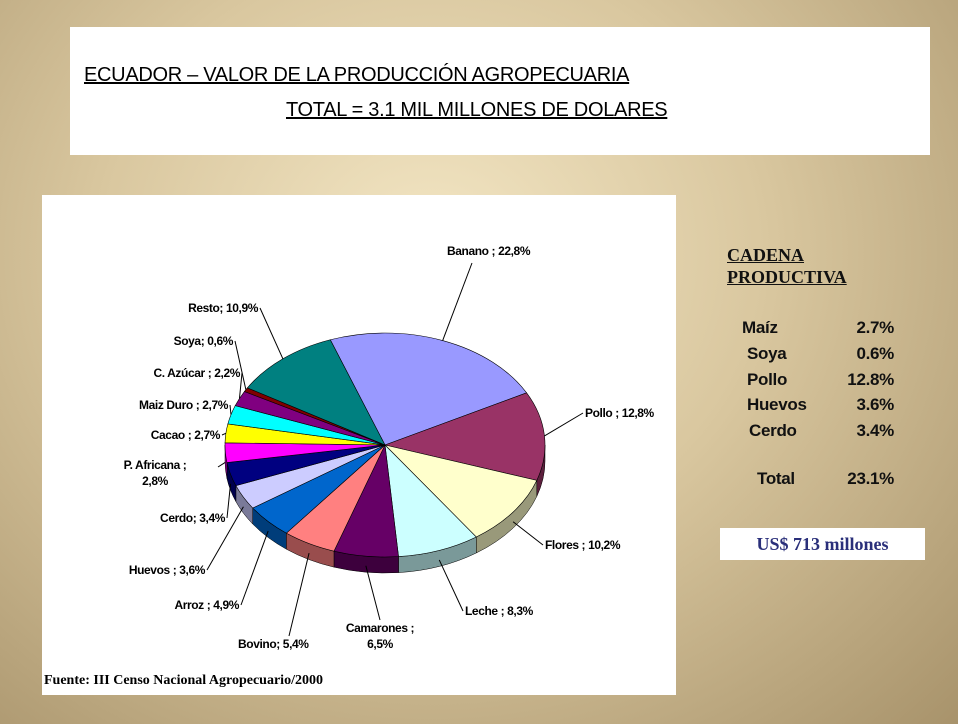  Describe the element at coordinates (380, 636) in the screenshot. I see `slice-label: Camarones ; 6,5%` at that location.